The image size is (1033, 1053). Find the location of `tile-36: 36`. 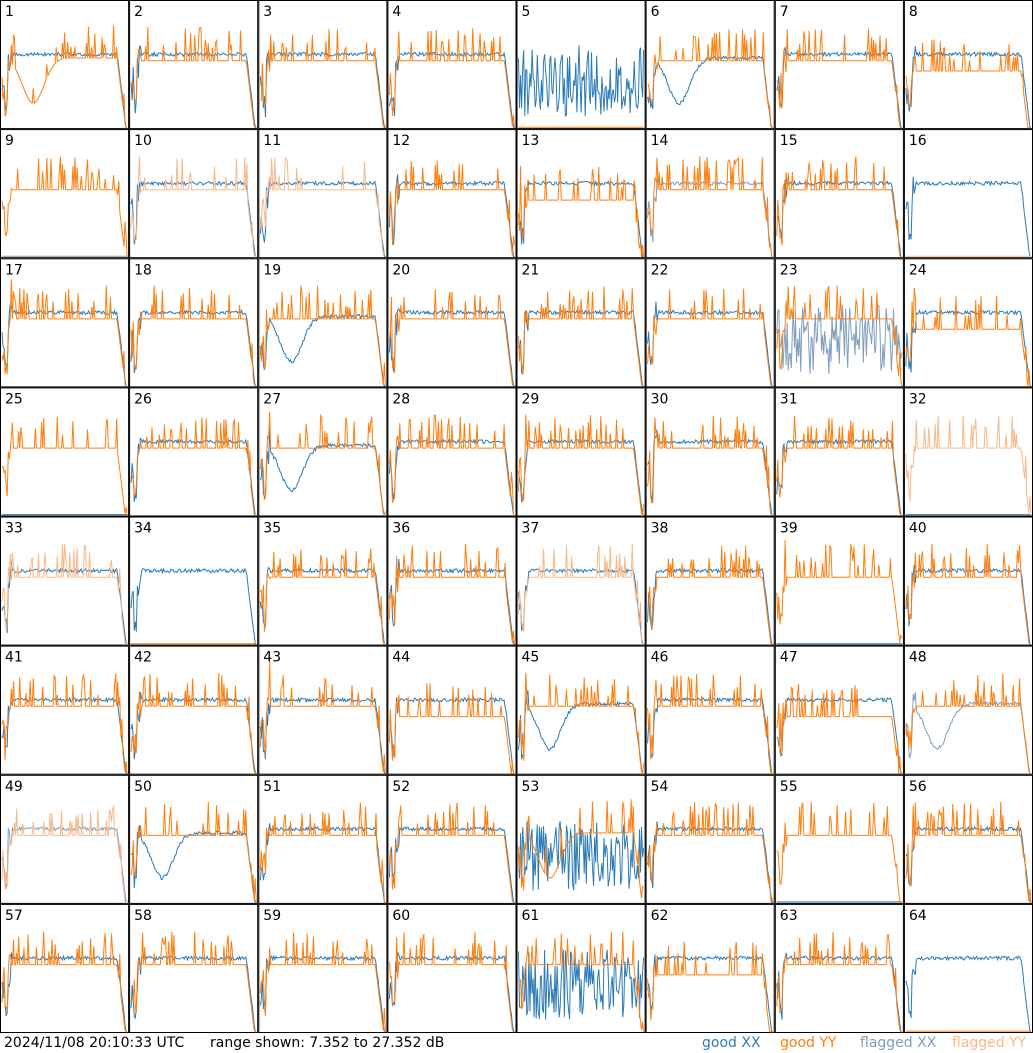

tile-36: 36 is located at coordinates (452, 581).